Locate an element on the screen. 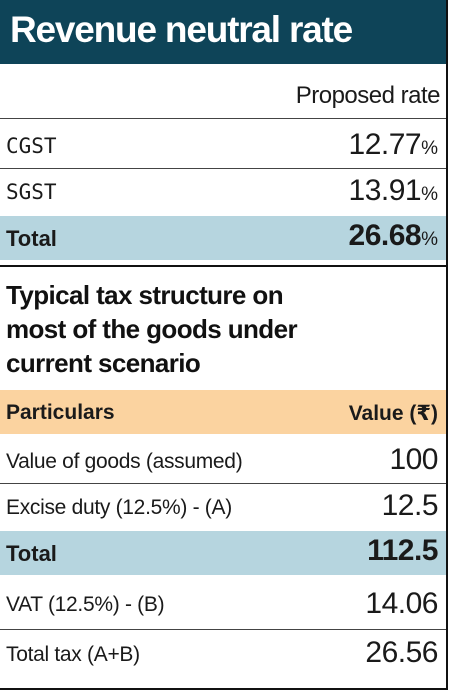 The width and height of the screenshot is (450, 690). rate-value: 26.68% is located at coordinates (393, 236).